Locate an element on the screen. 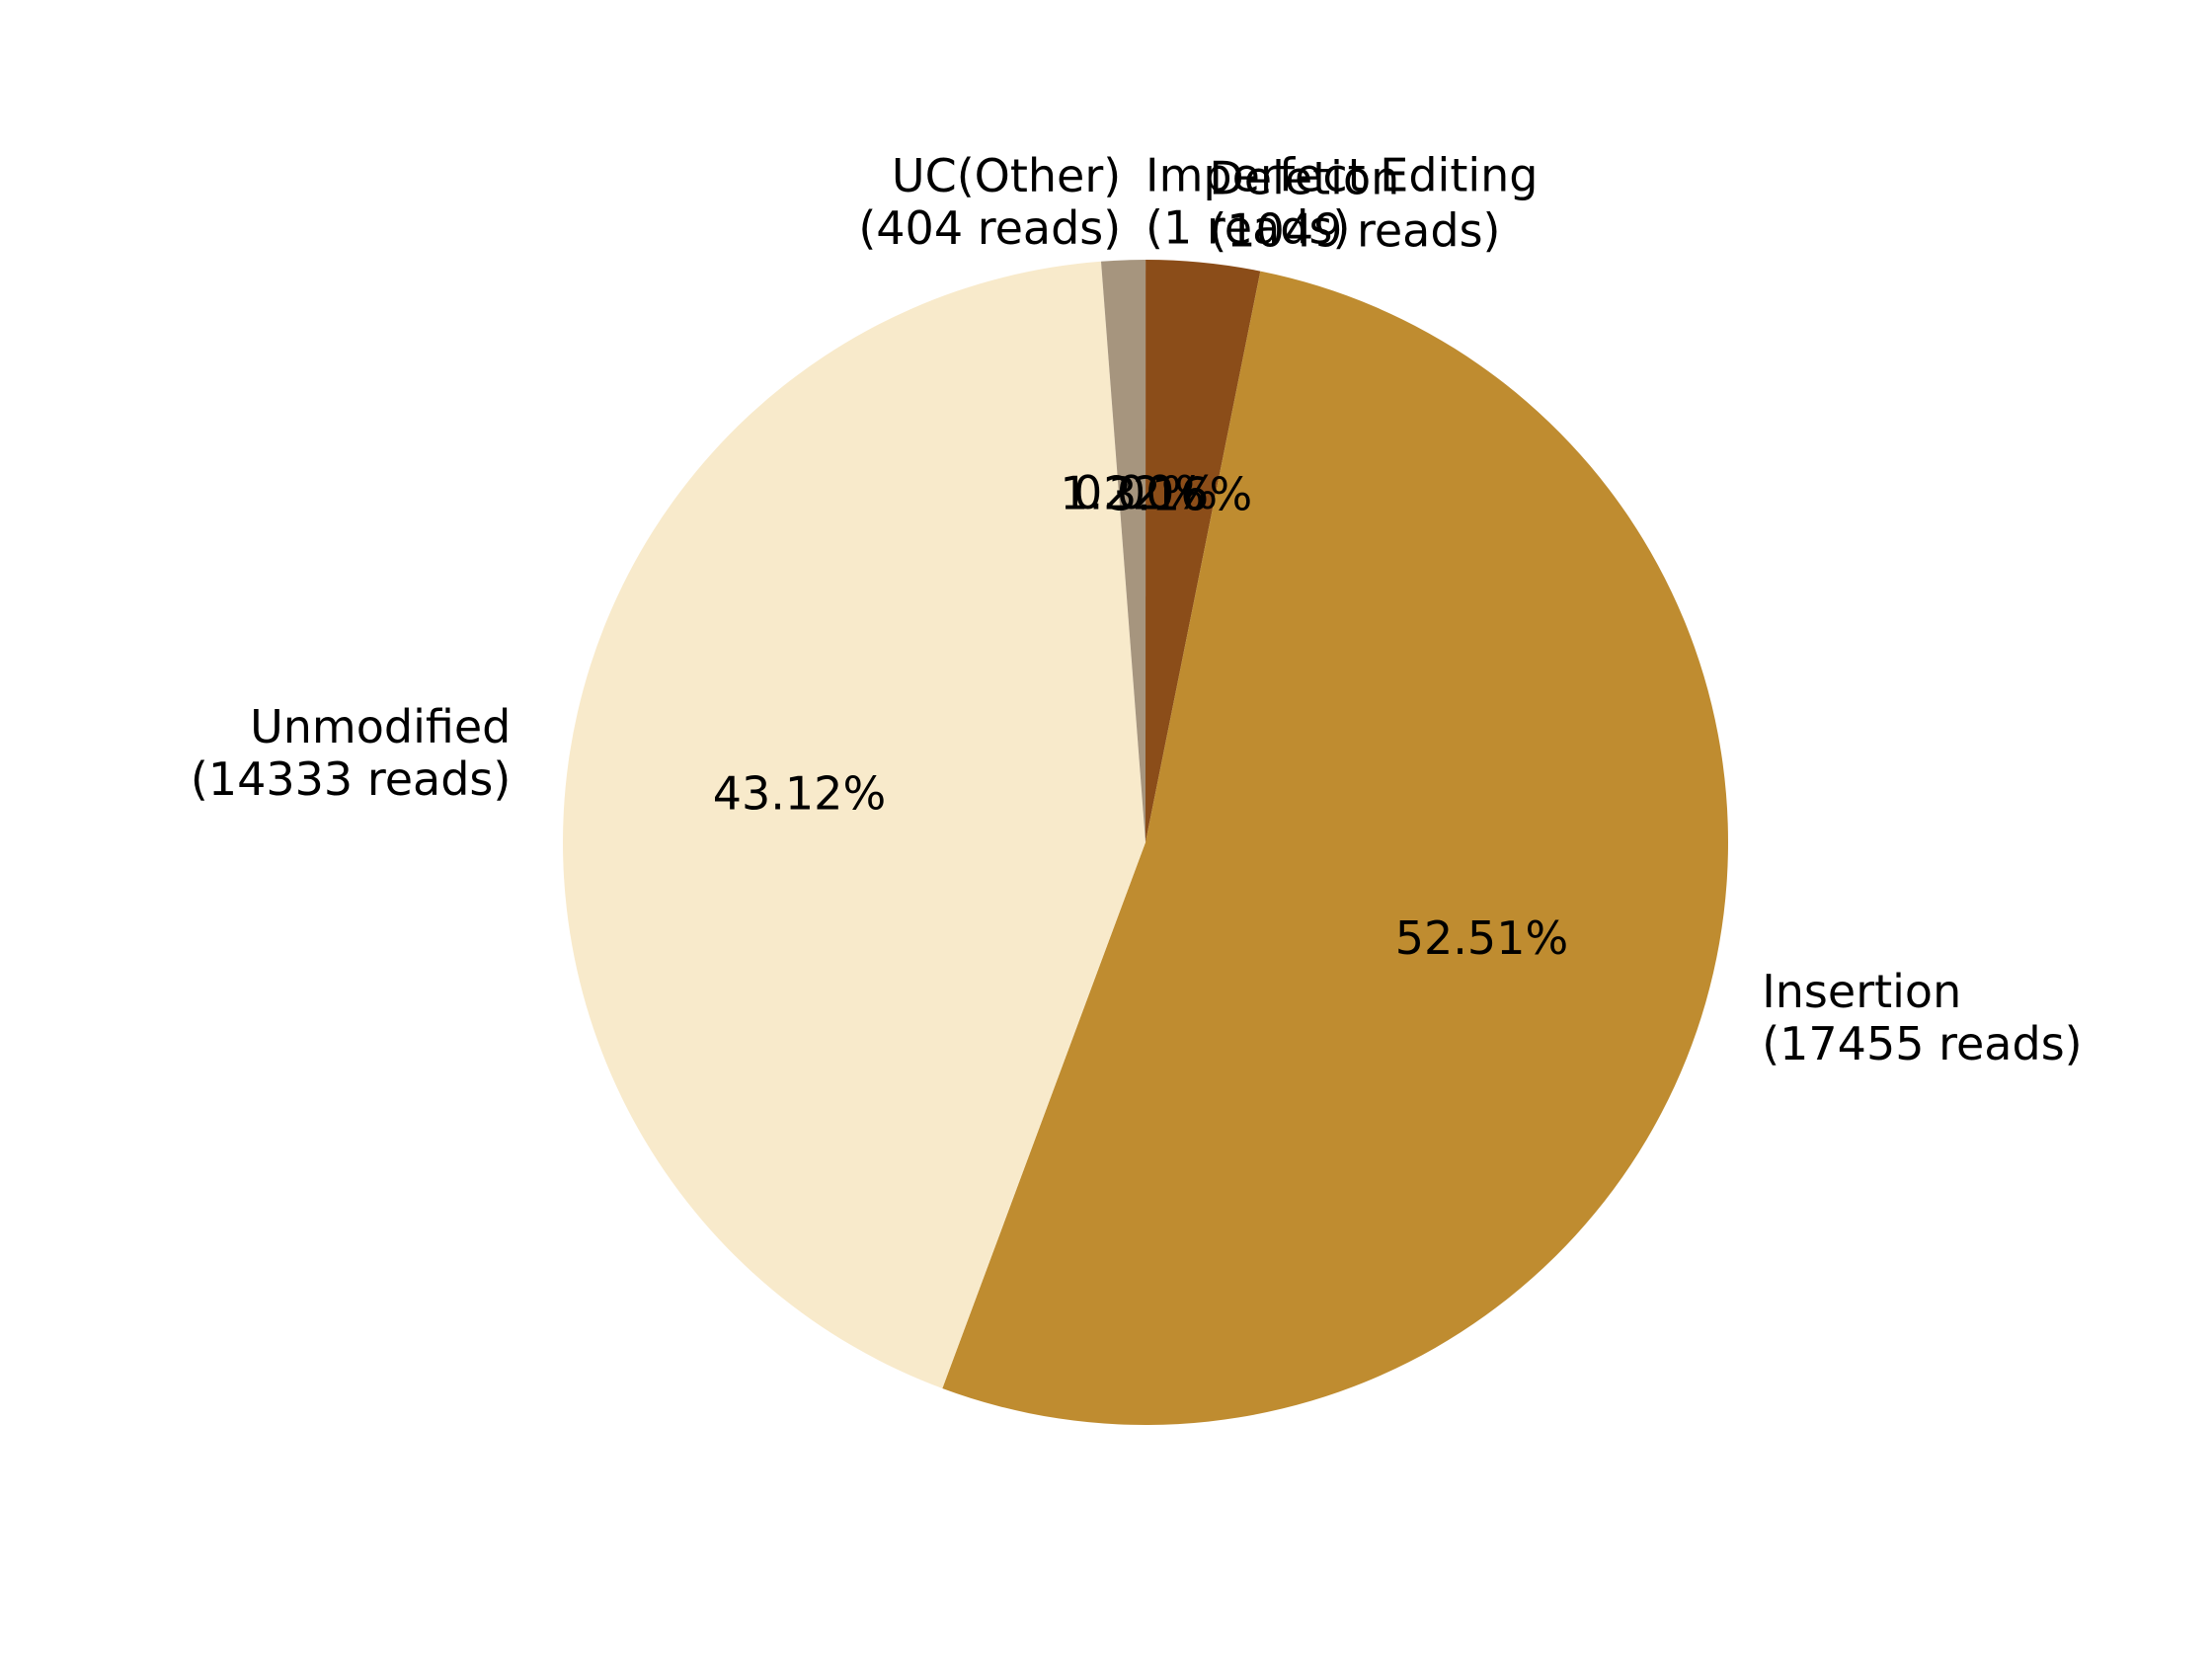 This screenshot has height=1659, width=2212. slice-label-insertion: Insertion (17455 reads) is located at coordinates (1922, 1017).